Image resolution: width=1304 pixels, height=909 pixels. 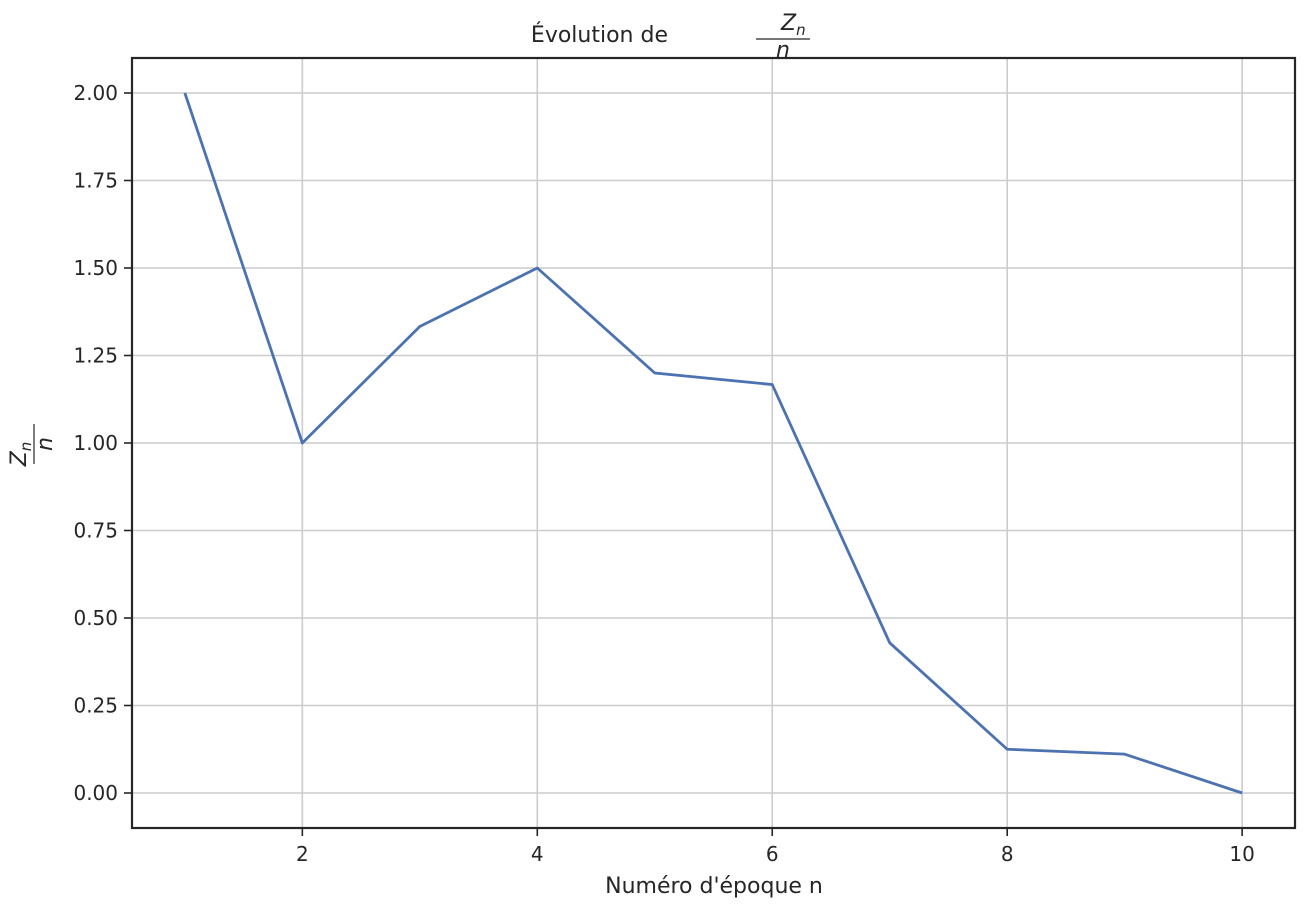 What do you see at coordinates (26, 447) in the screenshot?
I see `y-label-numerator-sub: n` at bounding box center [26, 447].